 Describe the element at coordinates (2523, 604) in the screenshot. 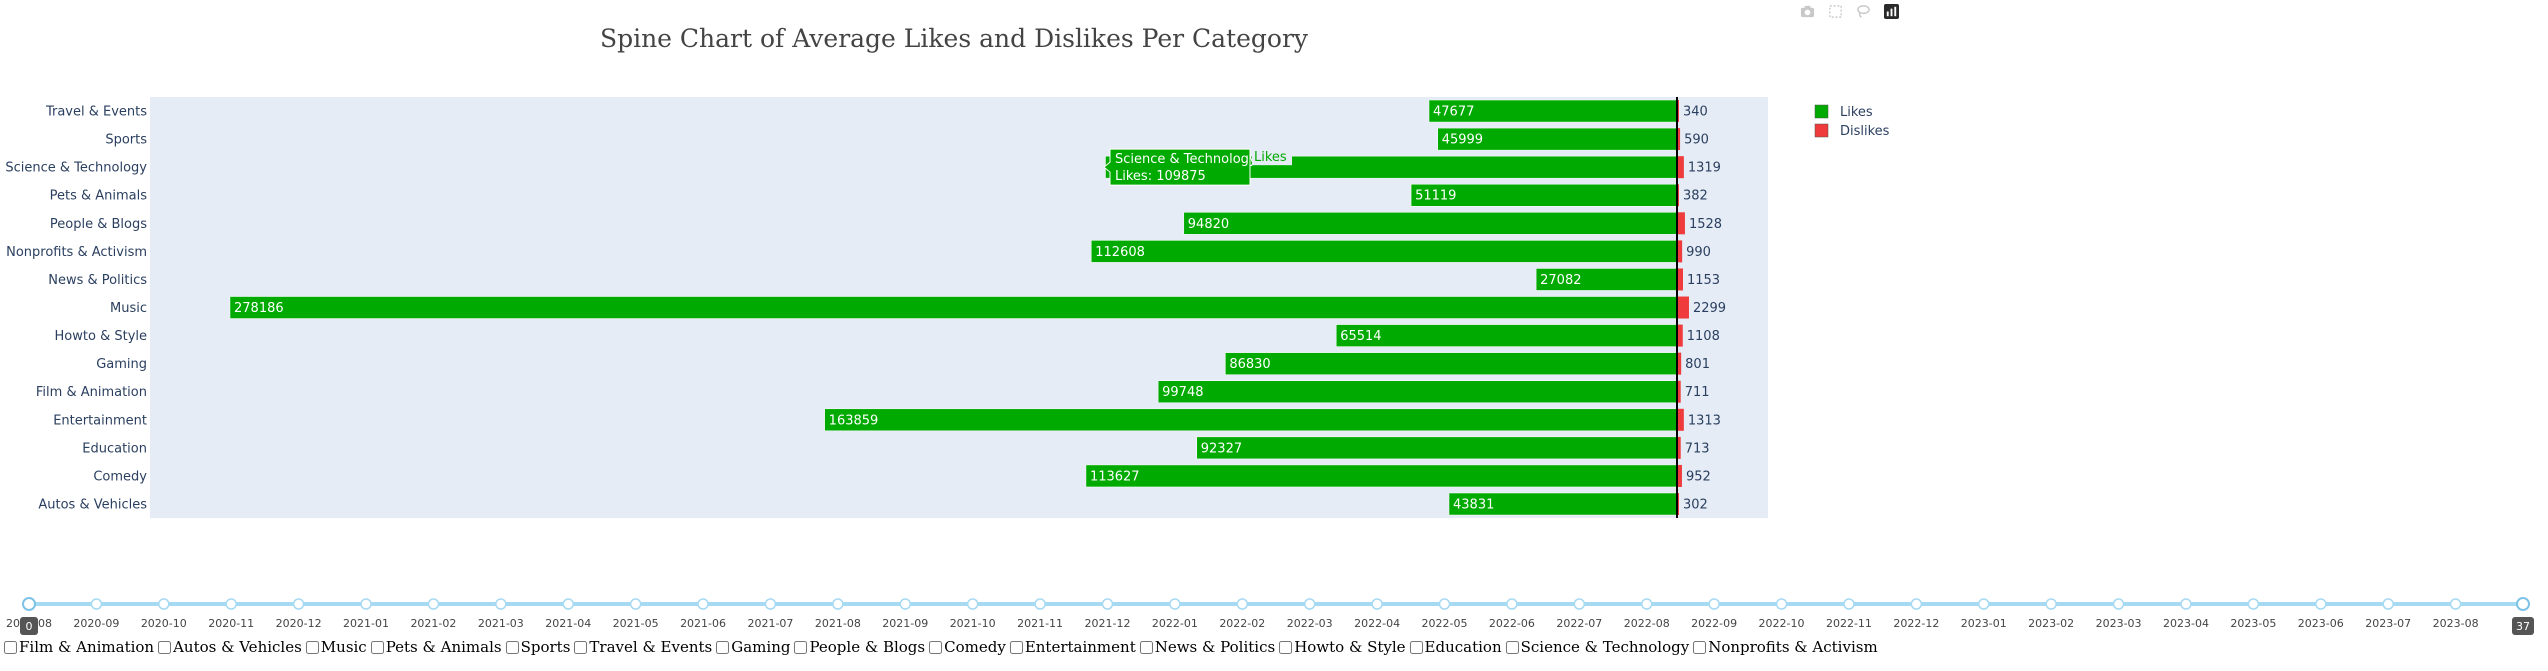

I see `slider-handle-end` at that location.